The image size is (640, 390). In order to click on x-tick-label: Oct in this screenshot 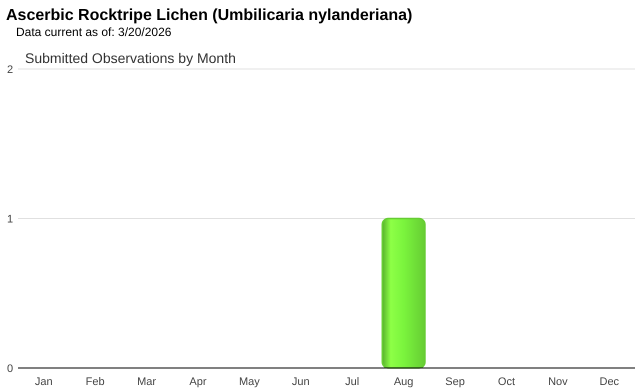, I will do `click(507, 382)`.